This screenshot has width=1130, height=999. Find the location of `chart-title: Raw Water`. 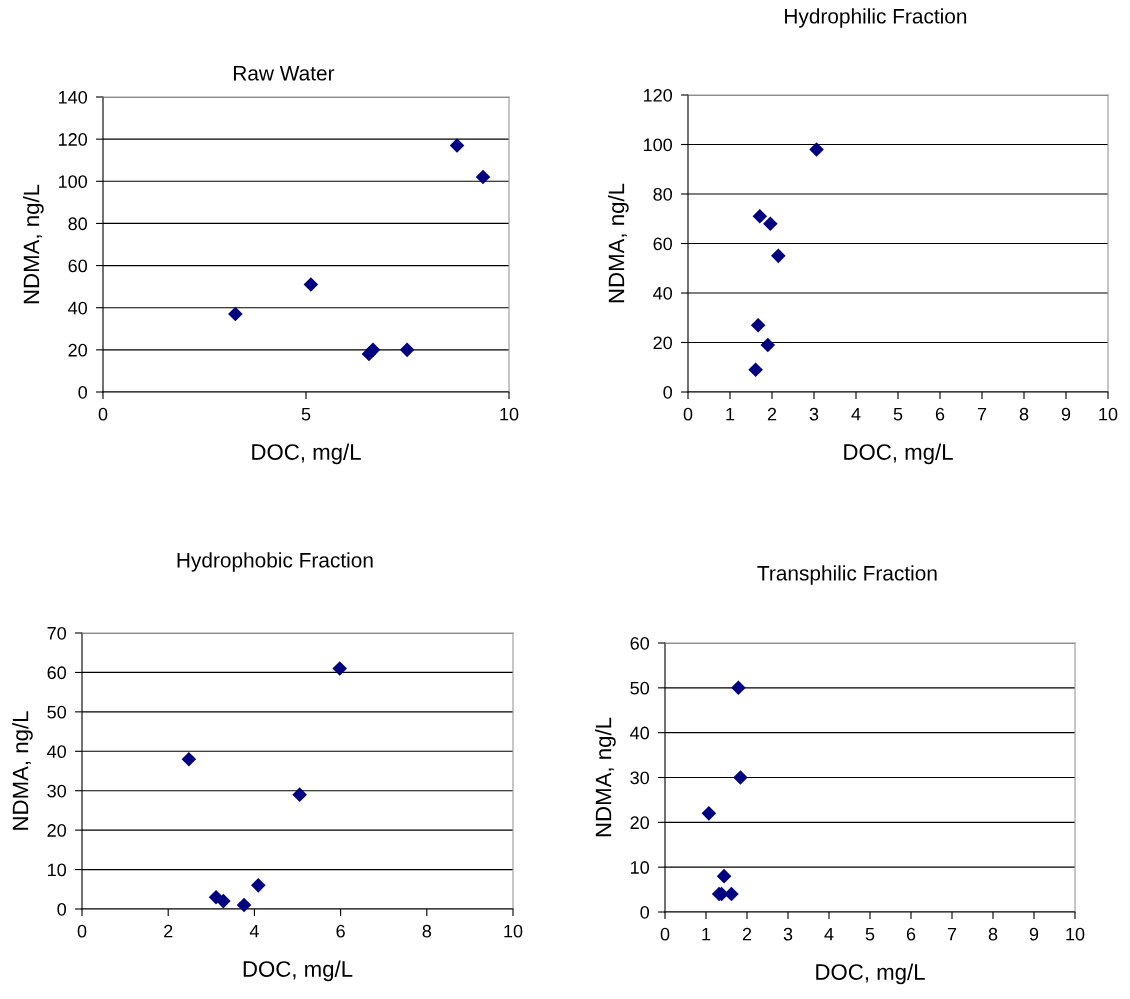

chart-title: Raw Water is located at coordinates (284, 73).